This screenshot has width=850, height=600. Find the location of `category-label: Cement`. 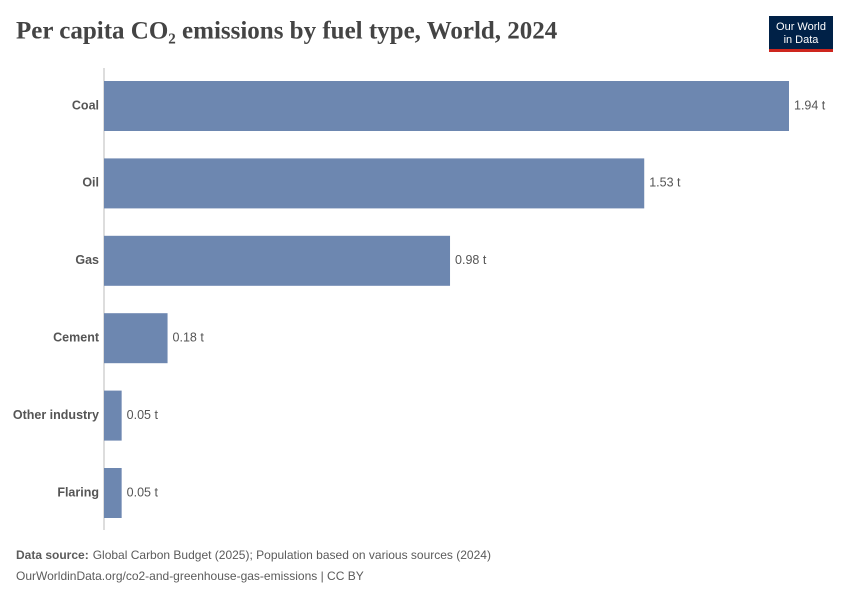

category-label: Cement is located at coordinates (76, 337).